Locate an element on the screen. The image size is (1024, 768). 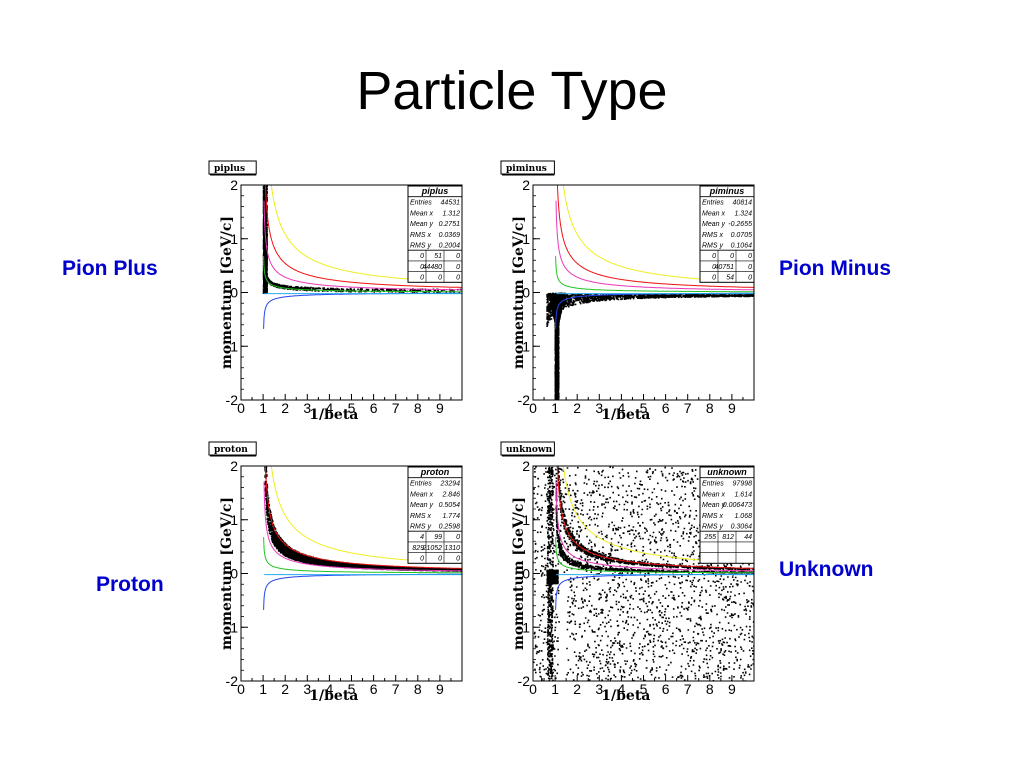
stats-title: proton is located at coordinates (435, 472).